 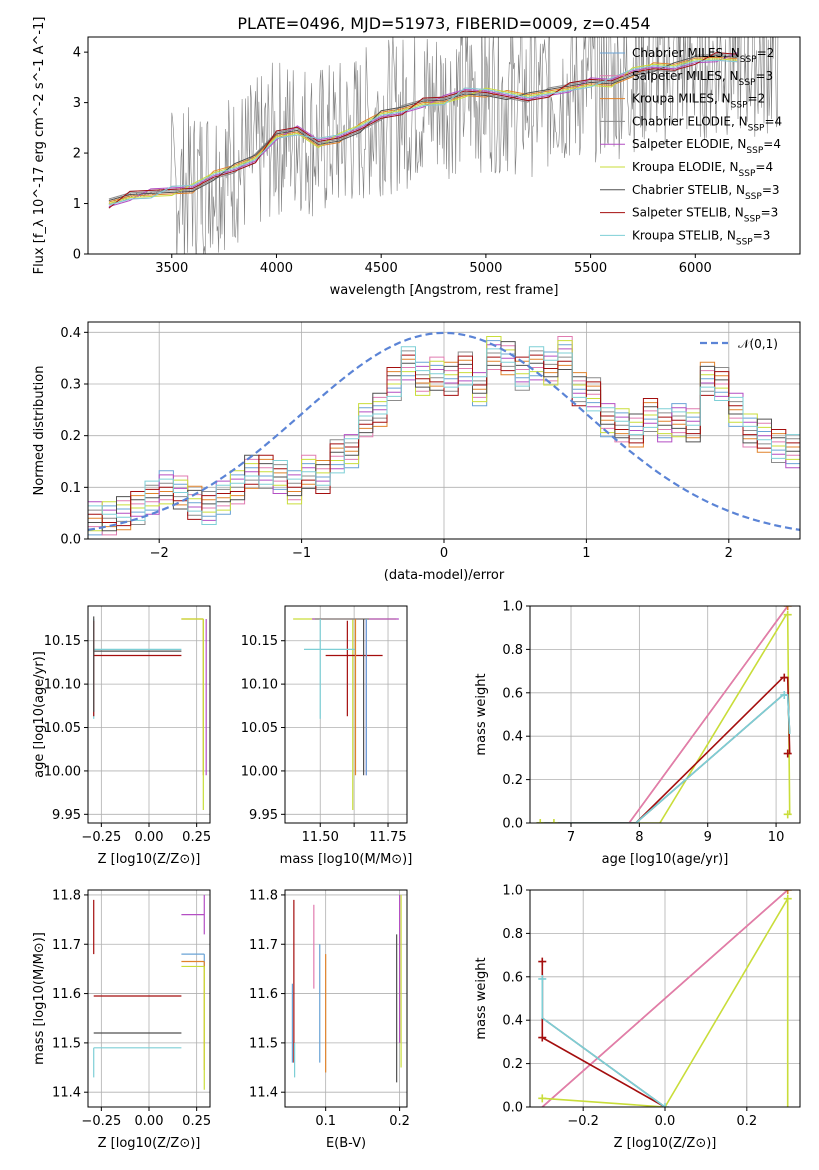 What do you see at coordinates (259, 771) in the screenshot?
I see `y-tick-label: 10.00` at bounding box center [259, 771].